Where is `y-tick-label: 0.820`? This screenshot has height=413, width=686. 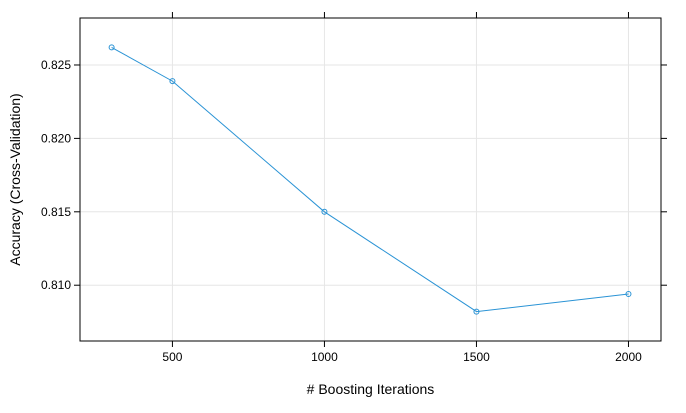 y-tick-label: 0.820 is located at coordinates (56, 138).